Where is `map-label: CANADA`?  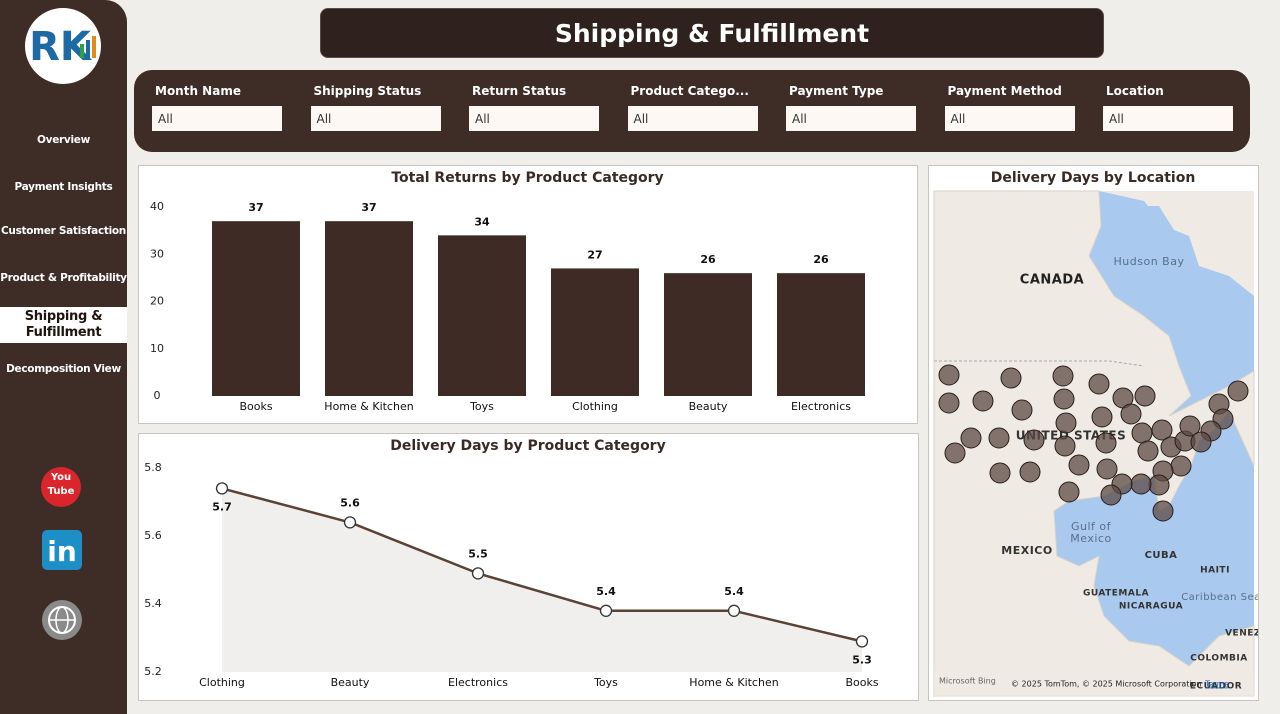
map-label: CANADA is located at coordinates (1052, 280).